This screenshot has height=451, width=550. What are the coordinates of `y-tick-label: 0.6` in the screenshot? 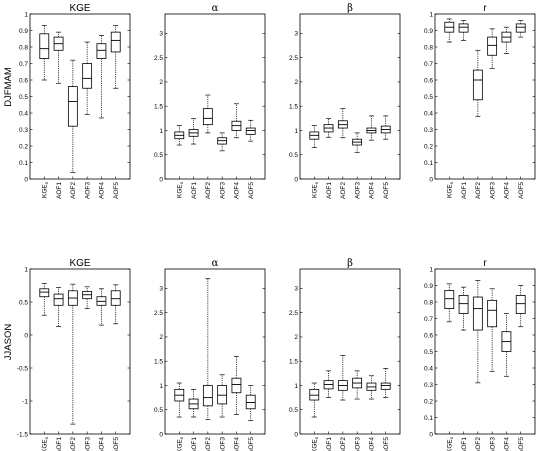 It's located at (428, 335).